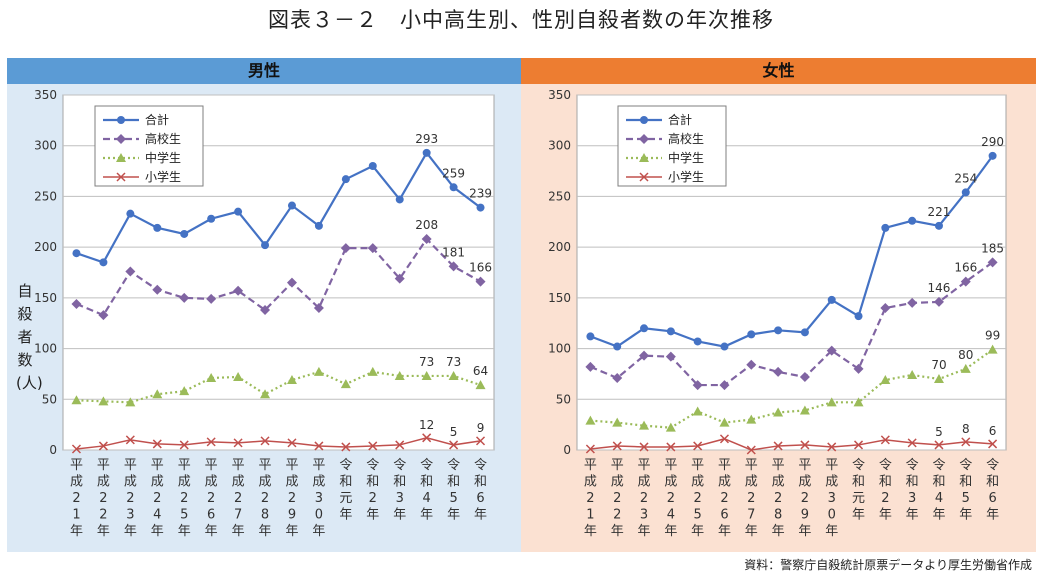  What do you see at coordinates (453, 252) in the screenshot?
I see `data-label: 181` at bounding box center [453, 252].